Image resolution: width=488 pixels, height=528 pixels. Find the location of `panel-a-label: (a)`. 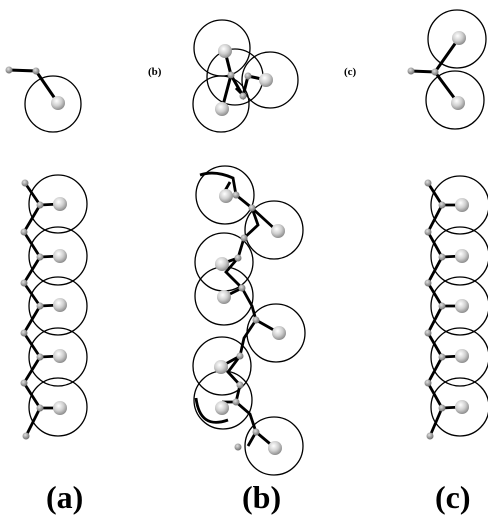

panel-a-label: (a) is located at coordinates (65, 497).